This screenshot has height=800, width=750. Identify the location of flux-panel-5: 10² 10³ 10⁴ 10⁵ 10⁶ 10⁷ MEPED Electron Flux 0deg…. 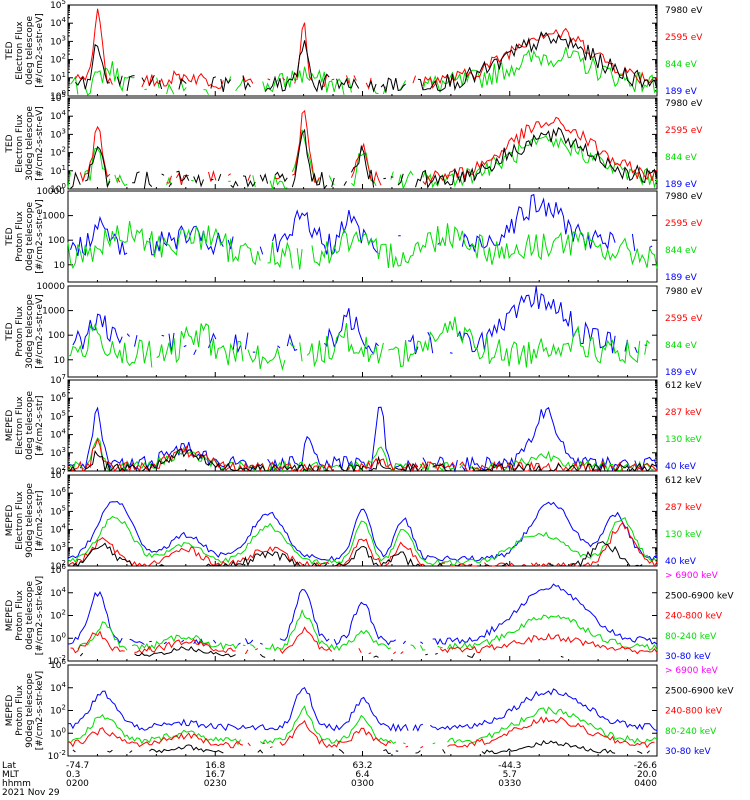
(353, 425).